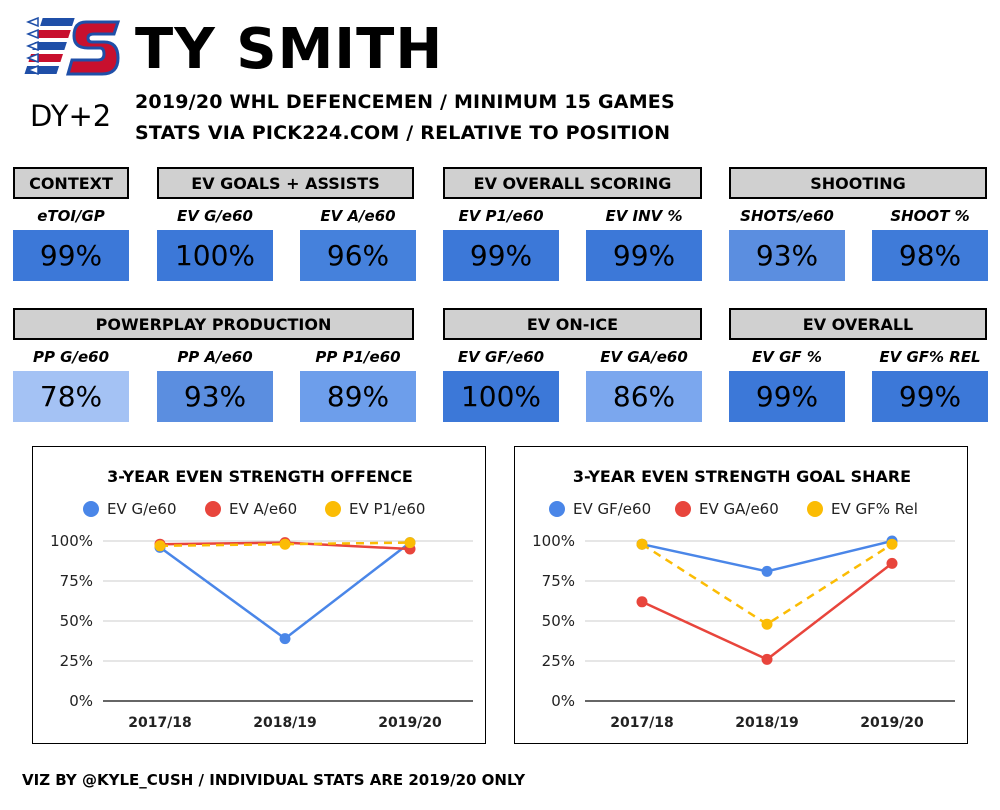 This screenshot has height=810, width=1000. I want to click on data-point-ev-gf-e60, so click(767, 571).